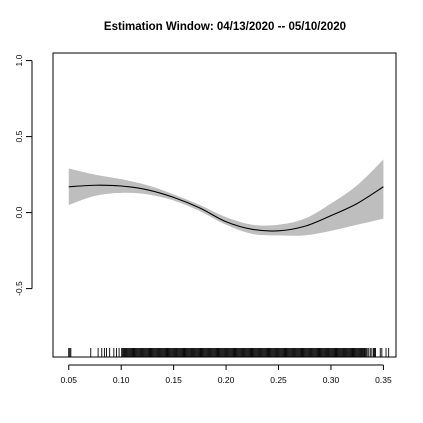 This screenshot has height=423, width=423. Describe the element at coordinates (19, 60) in the screenshot. I see `y-tick-label: 1.0` at that location.